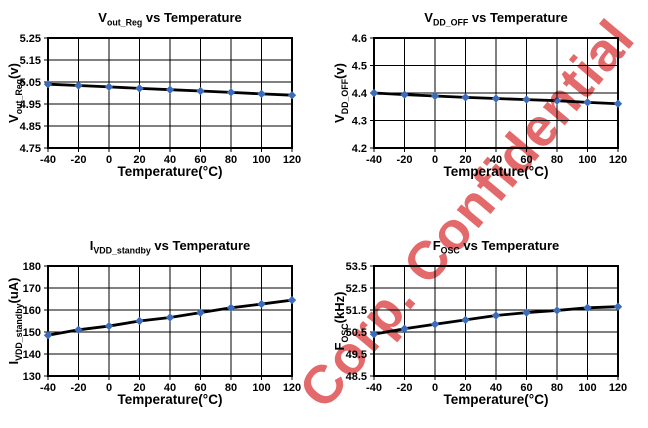  Describe the element at coordinates (30, 127) in the screenshot. I see `y-tick-label: 4.85` at that location.